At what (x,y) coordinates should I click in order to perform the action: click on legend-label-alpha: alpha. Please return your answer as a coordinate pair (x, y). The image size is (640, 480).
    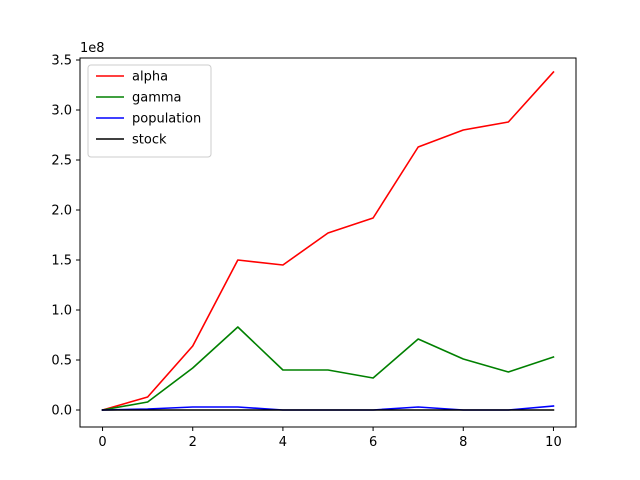
    Looking at the image, I should click on (150, 77).